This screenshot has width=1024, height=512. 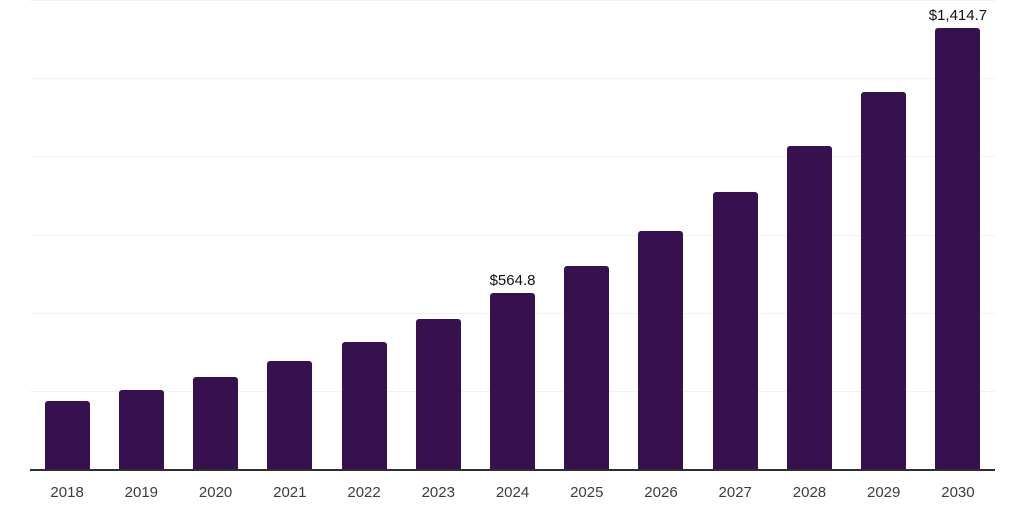 I want to click on bar-column-2024: $564.8, so click(x=512, y=235).